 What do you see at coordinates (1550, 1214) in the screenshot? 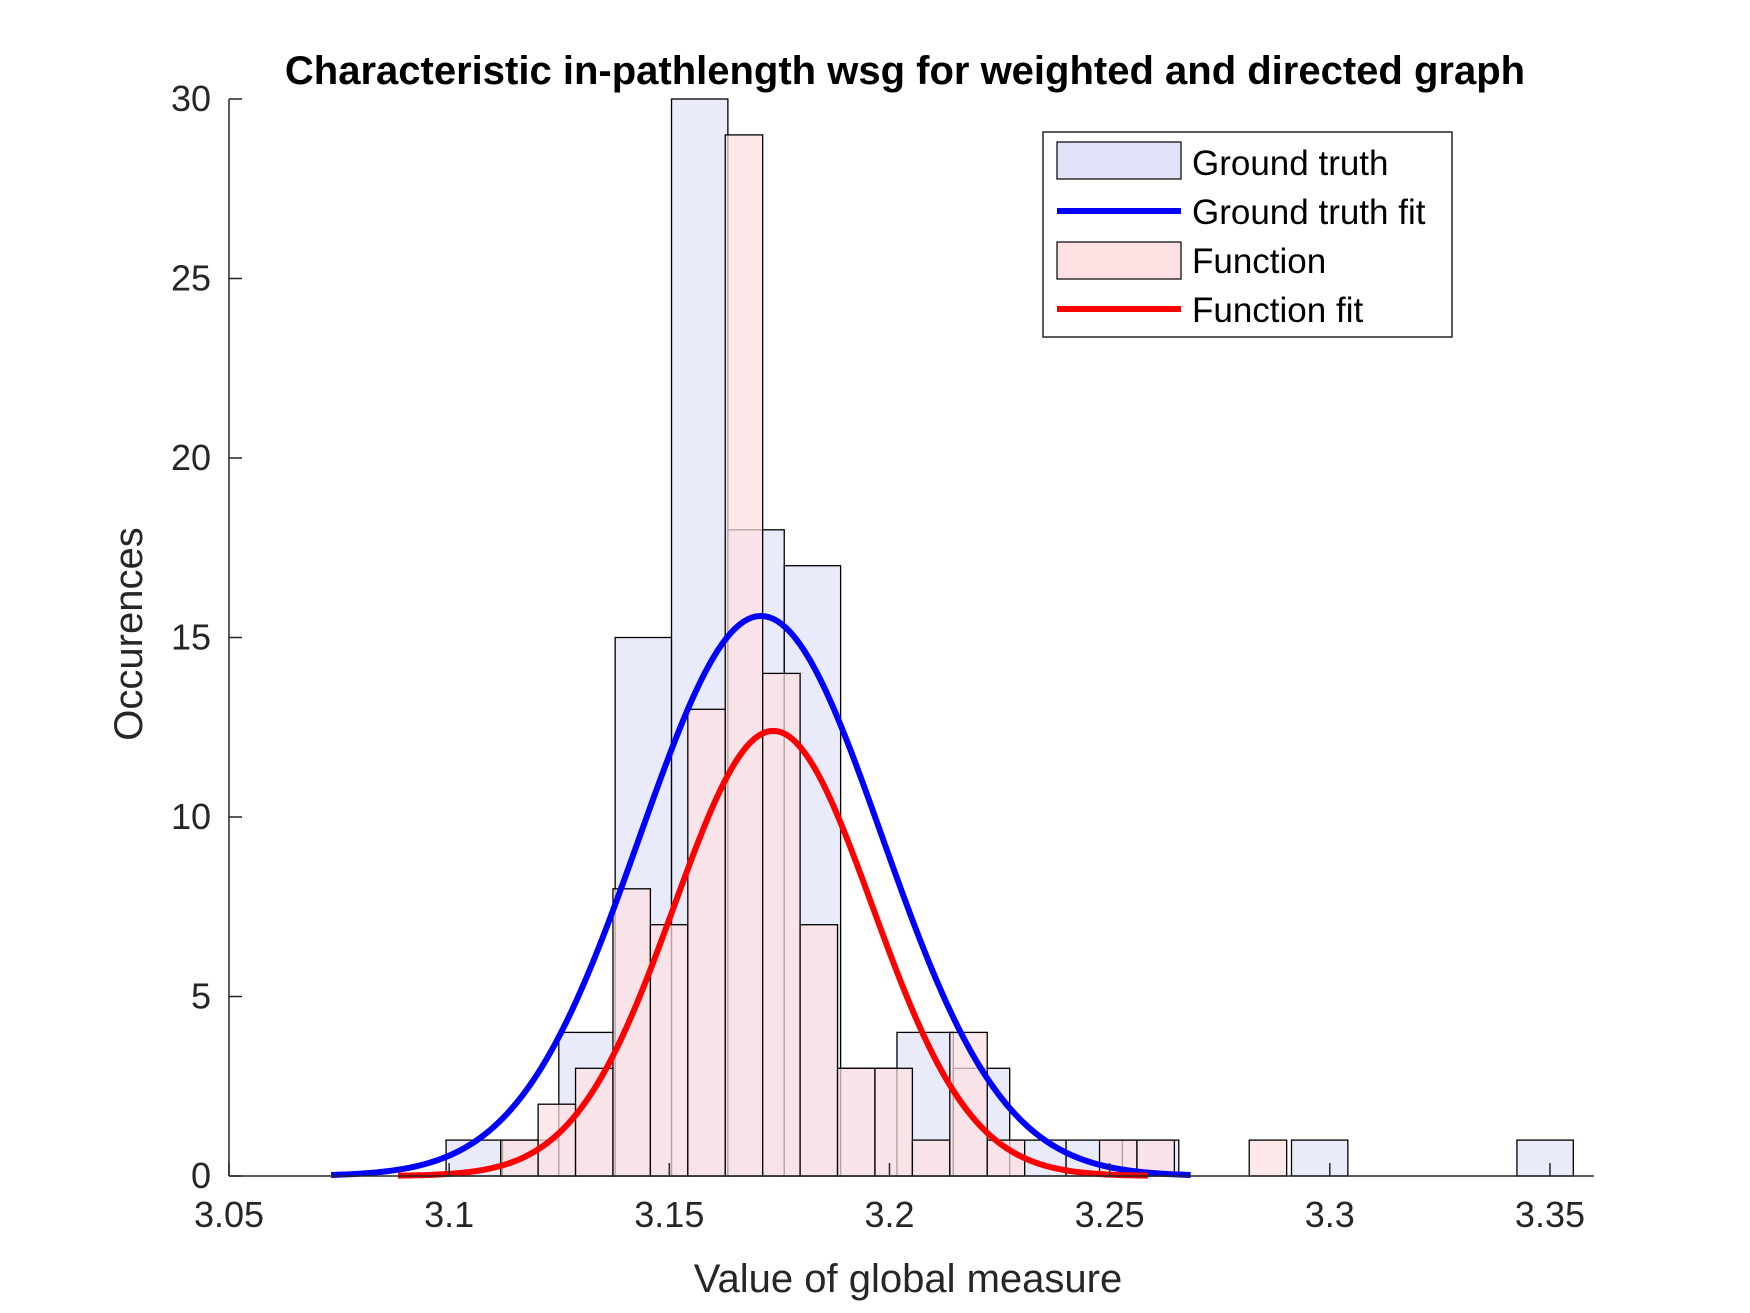
I see `x-tick-label: 3.35` at bounding box center [1550, 1214].